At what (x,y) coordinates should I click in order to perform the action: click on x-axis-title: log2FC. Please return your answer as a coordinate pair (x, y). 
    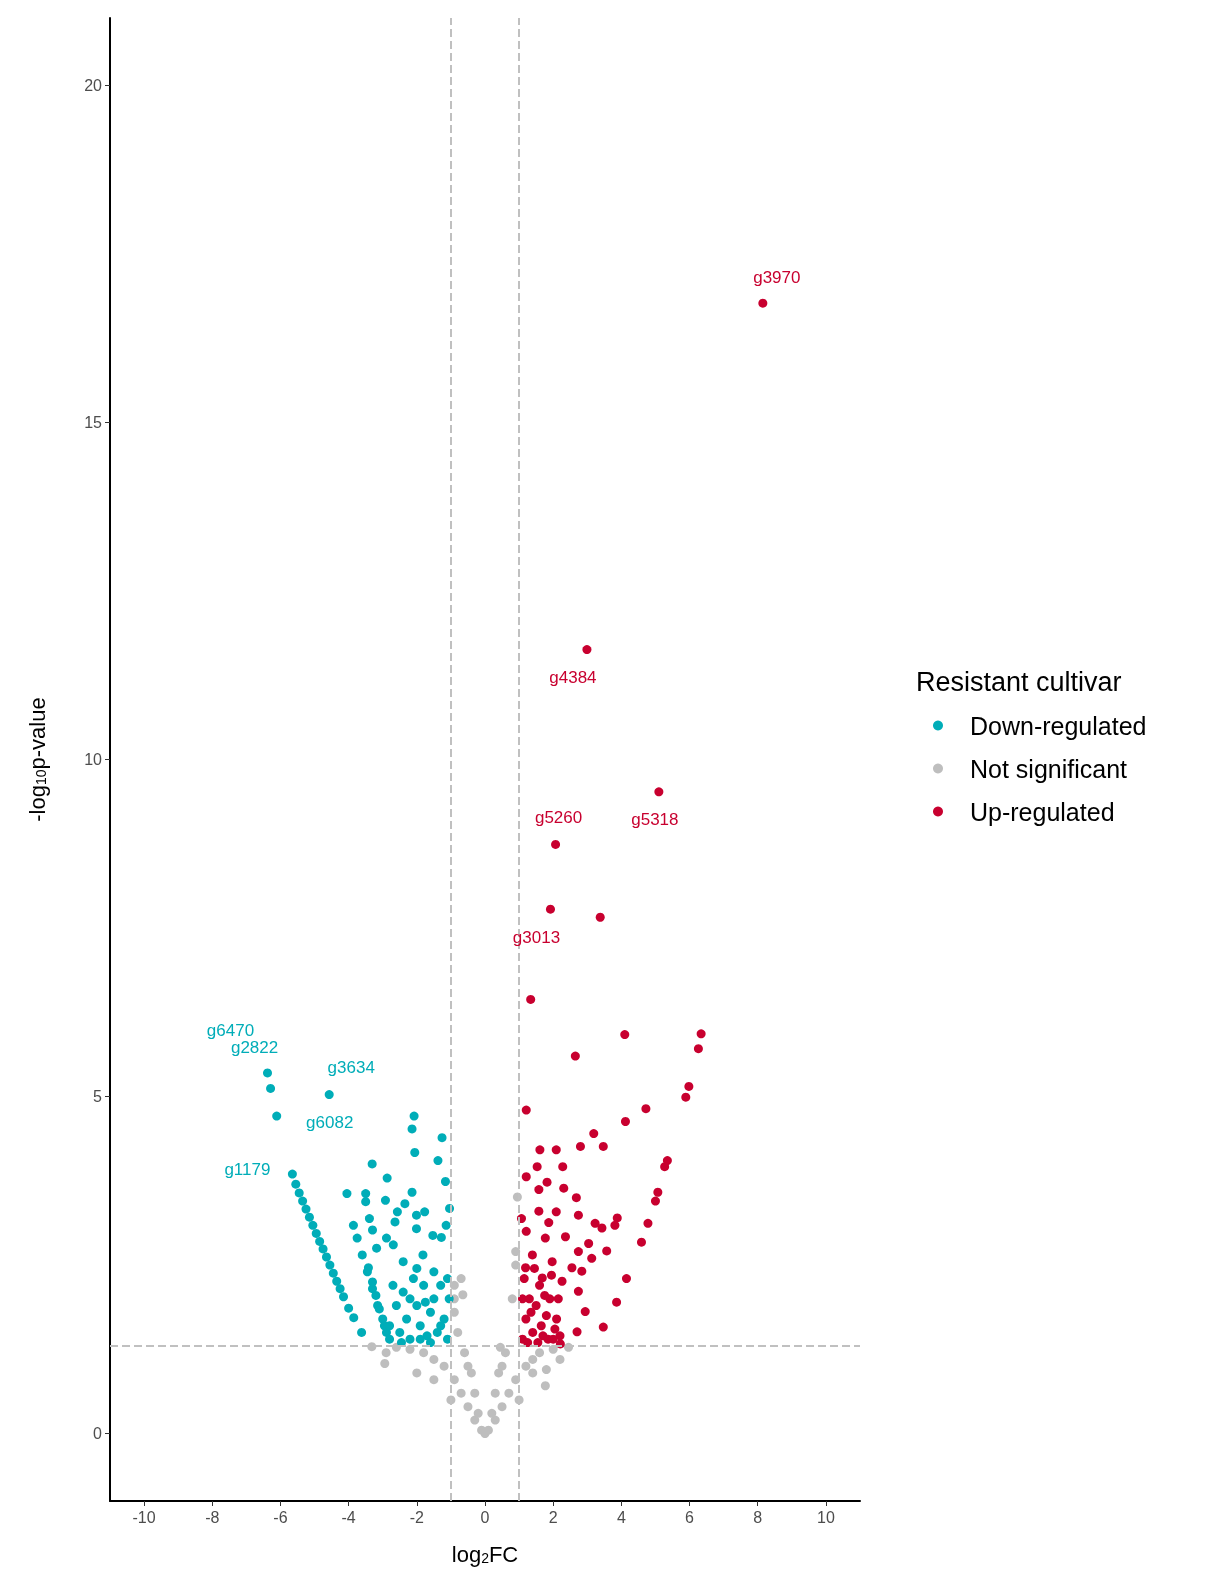
    Looking at the image, I should click on (485, 1554).